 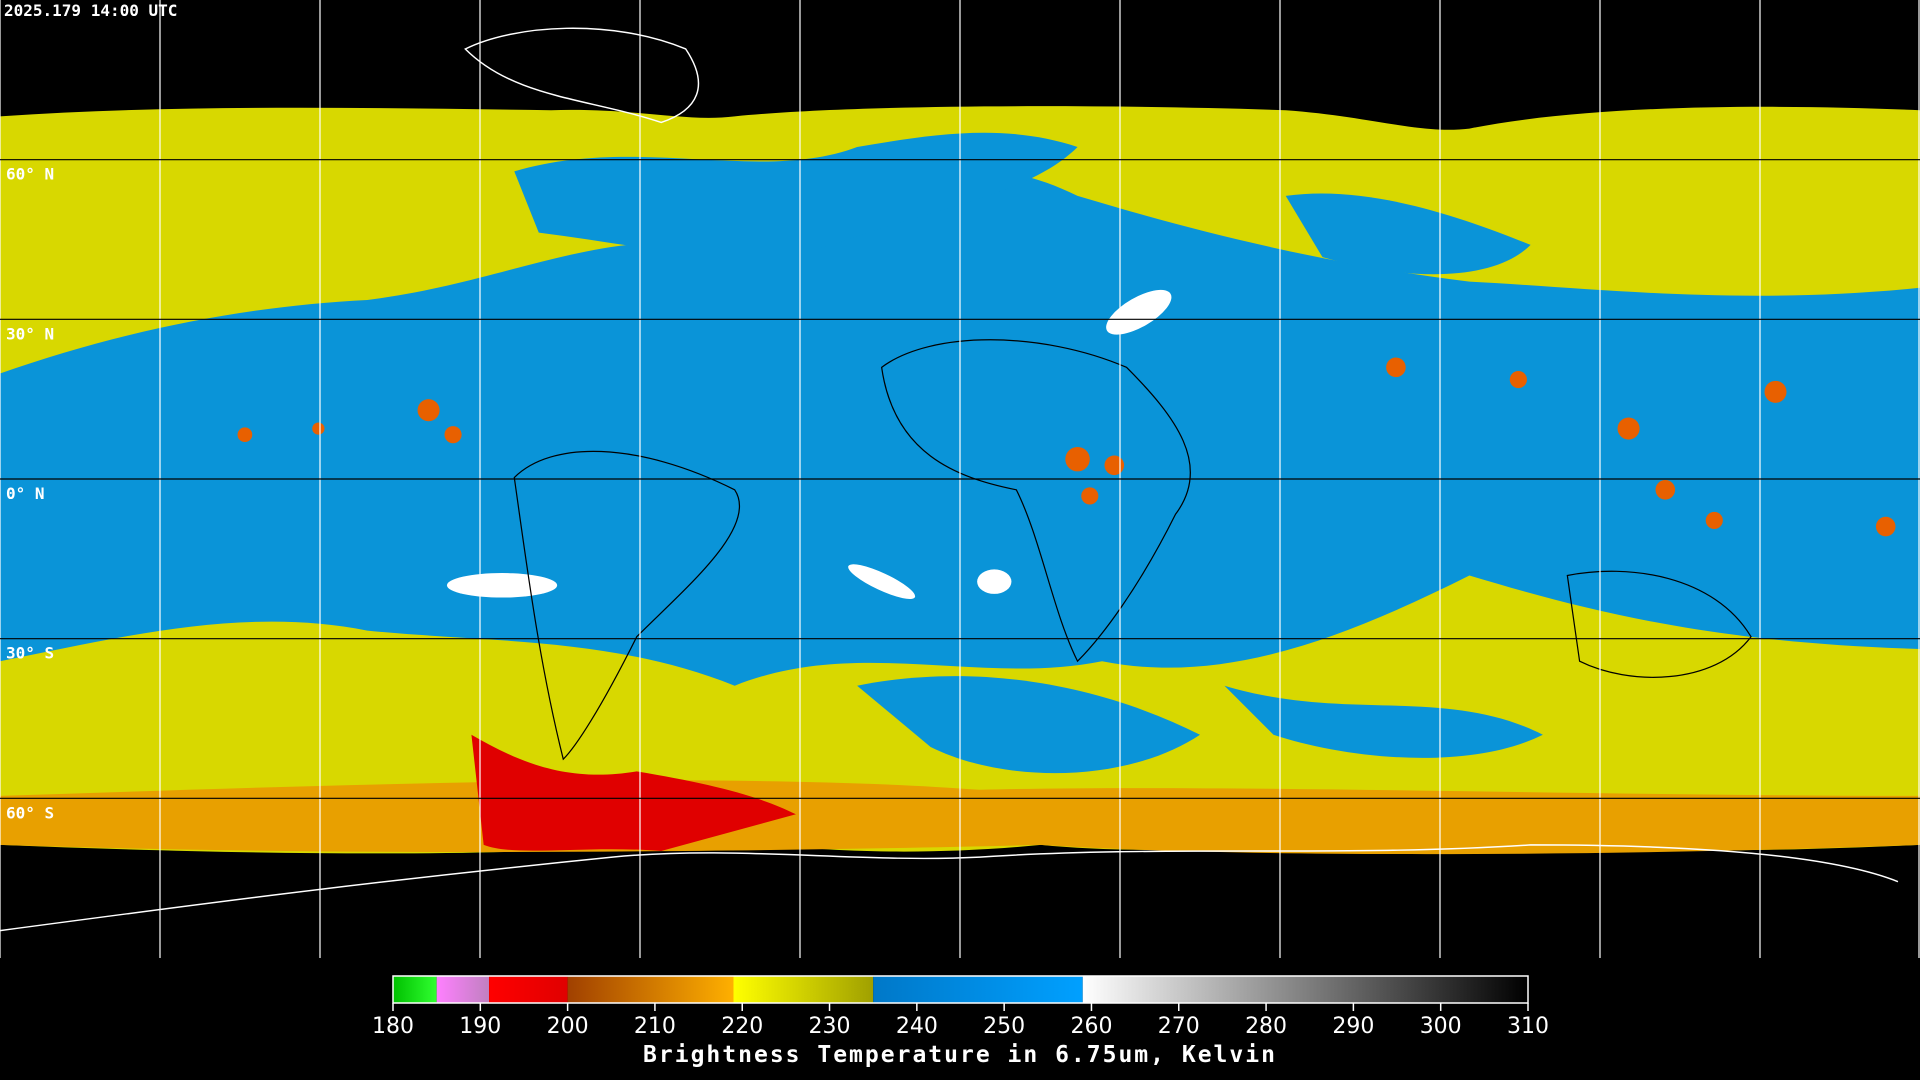 What do you see at coordinates (809, 444) in the screenshot?
I see `very-dry-patches` at bounding box center [809, 444].